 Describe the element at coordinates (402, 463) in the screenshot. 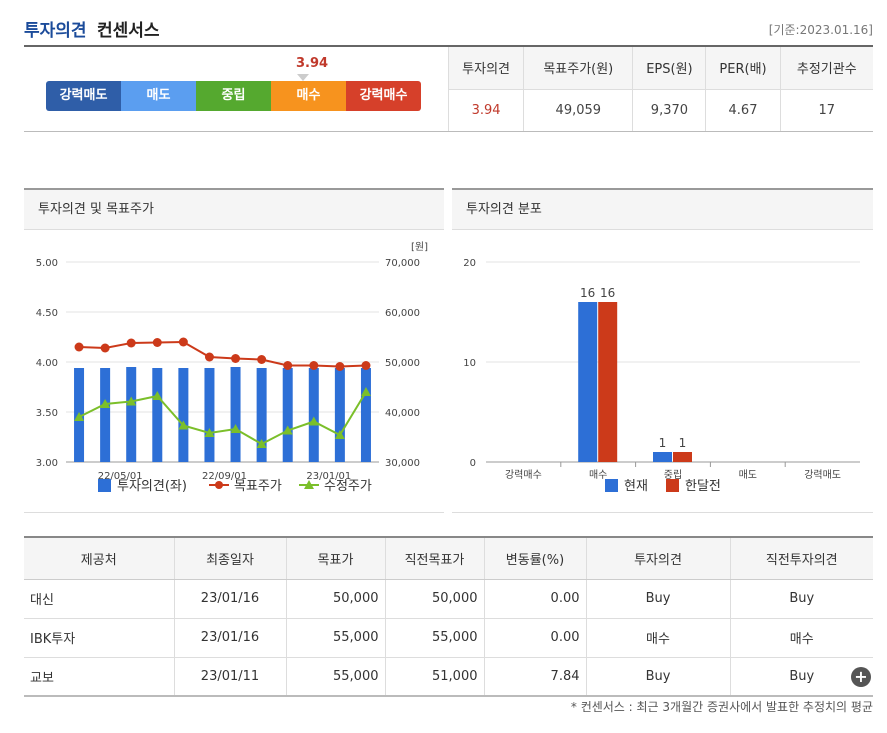

I see `y-right-tick: 30,000` at that location.